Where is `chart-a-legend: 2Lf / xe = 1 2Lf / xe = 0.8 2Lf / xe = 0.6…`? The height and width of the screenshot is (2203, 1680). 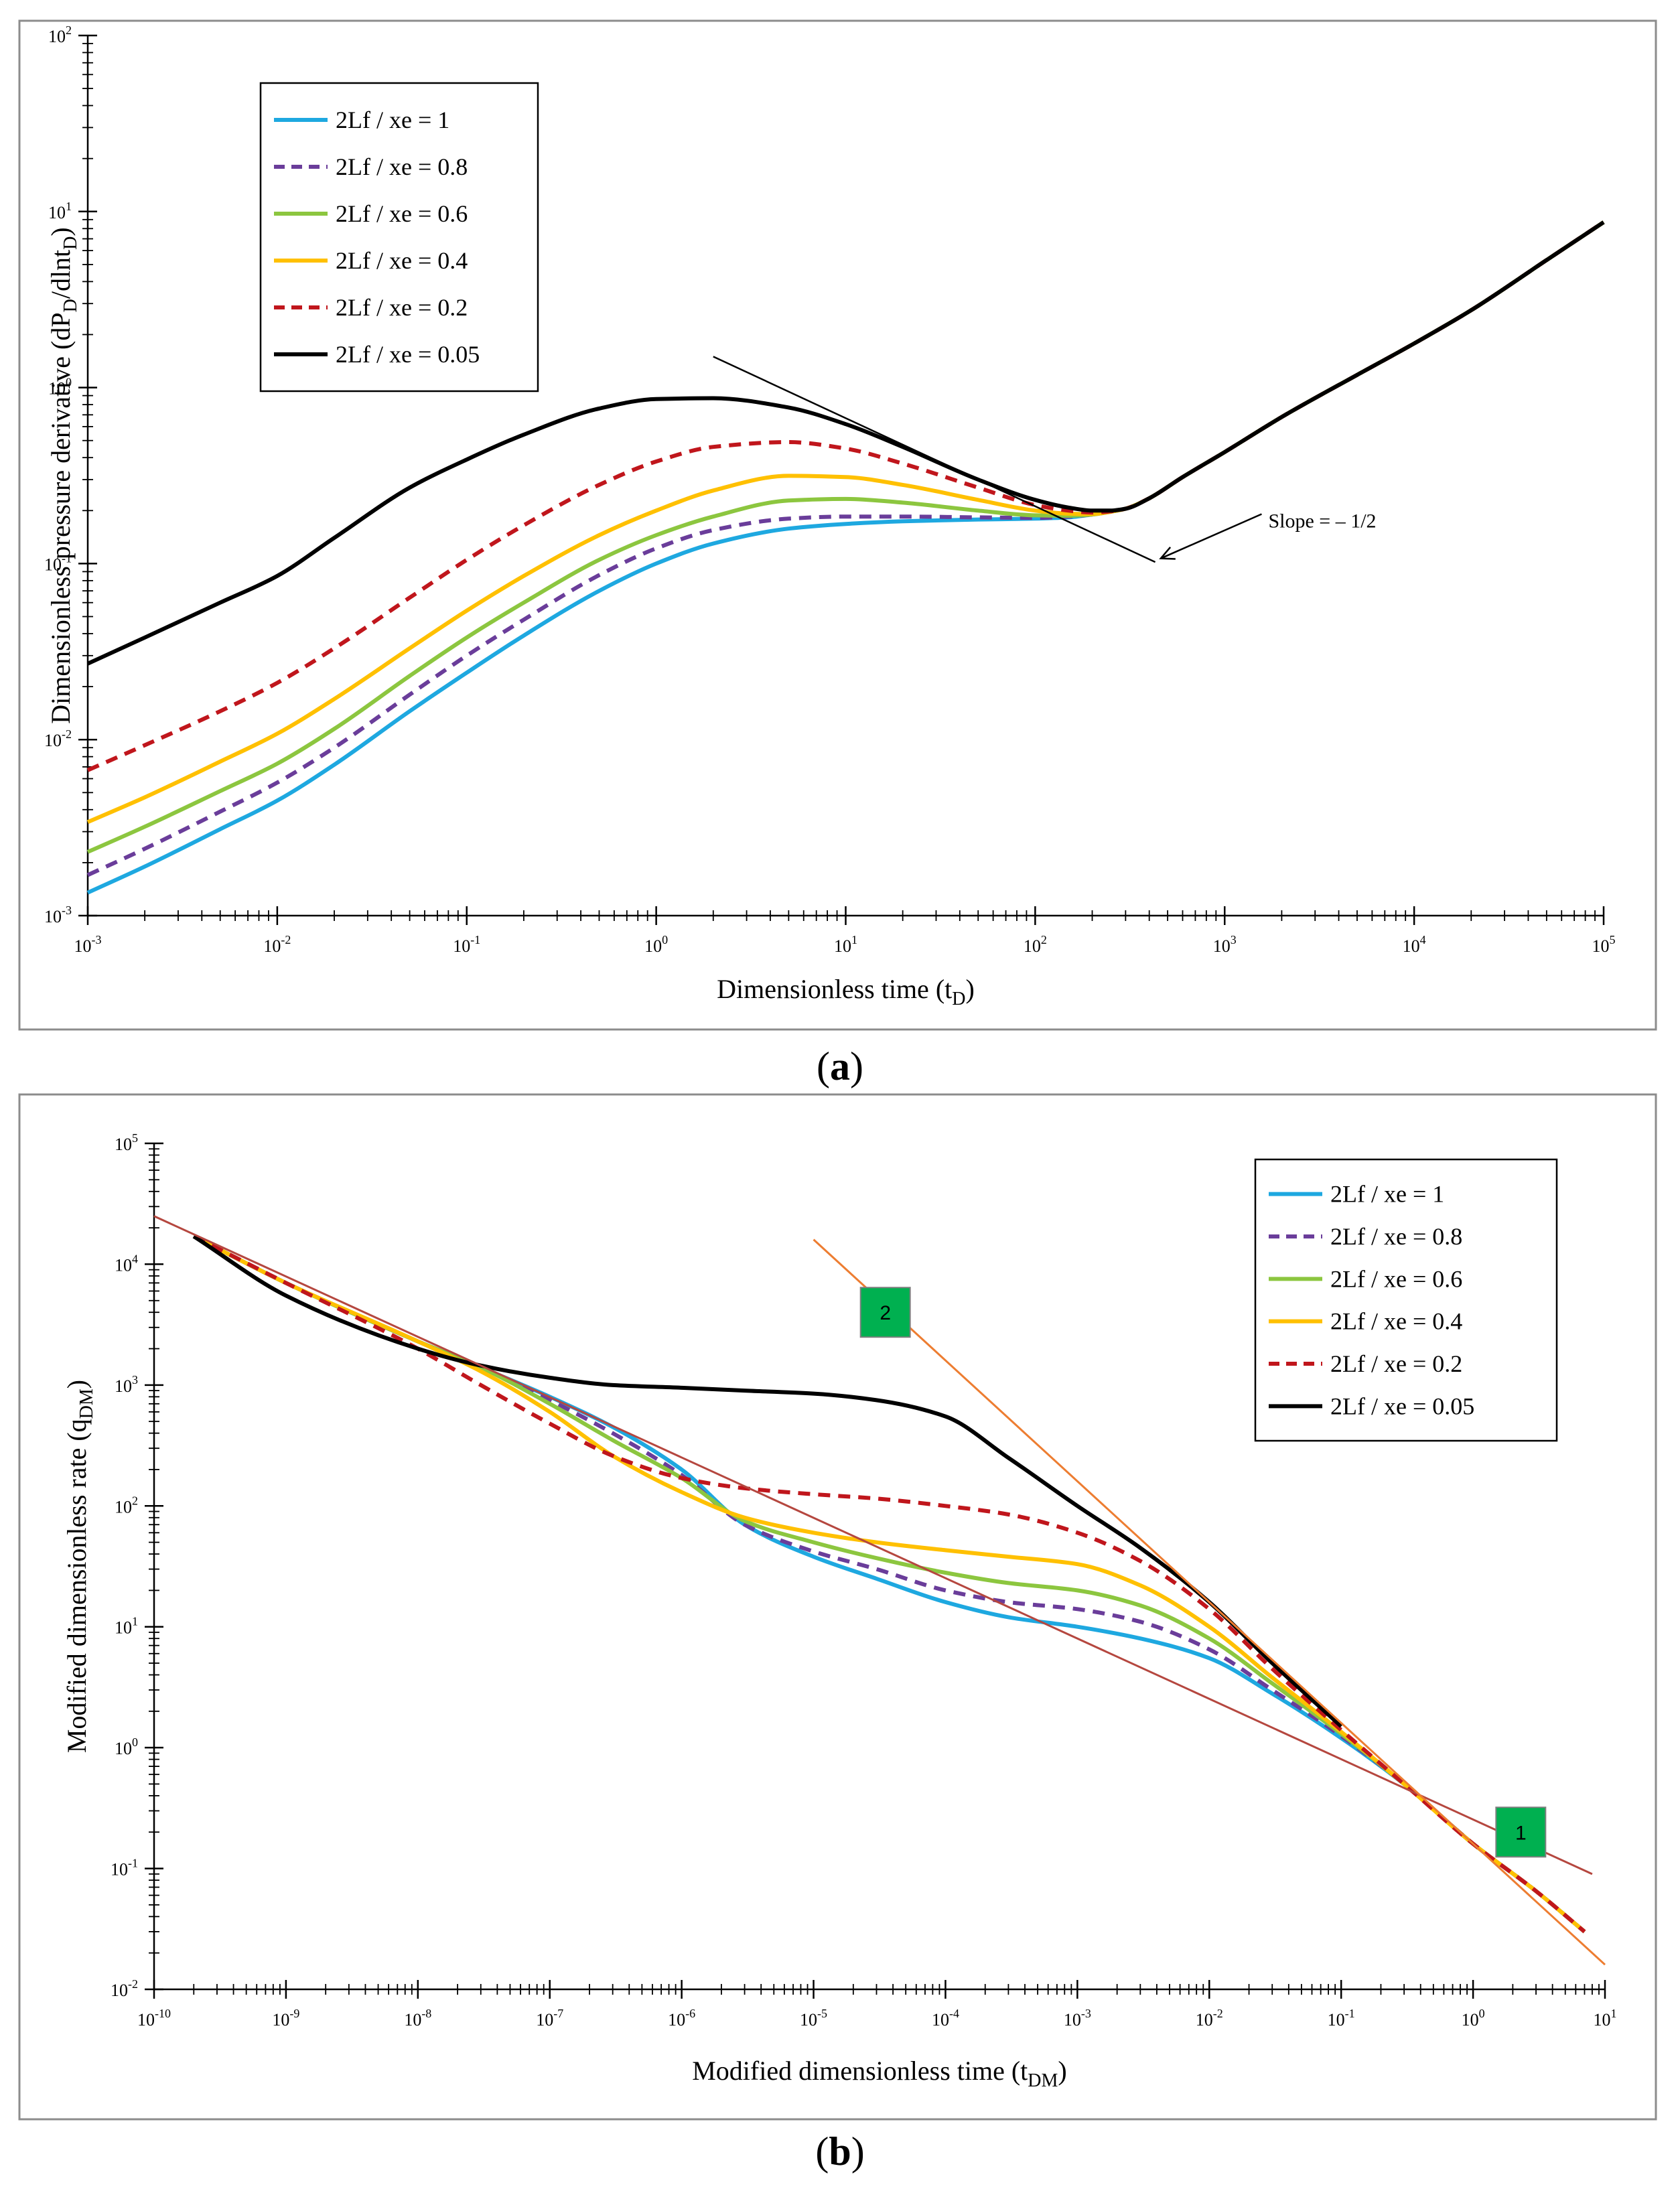
chart-a-legend: 2Lf / xe = 1 2Lf / xe = 0.8 2Lf / xe = 0.6… is located at coordinates (399, 237).